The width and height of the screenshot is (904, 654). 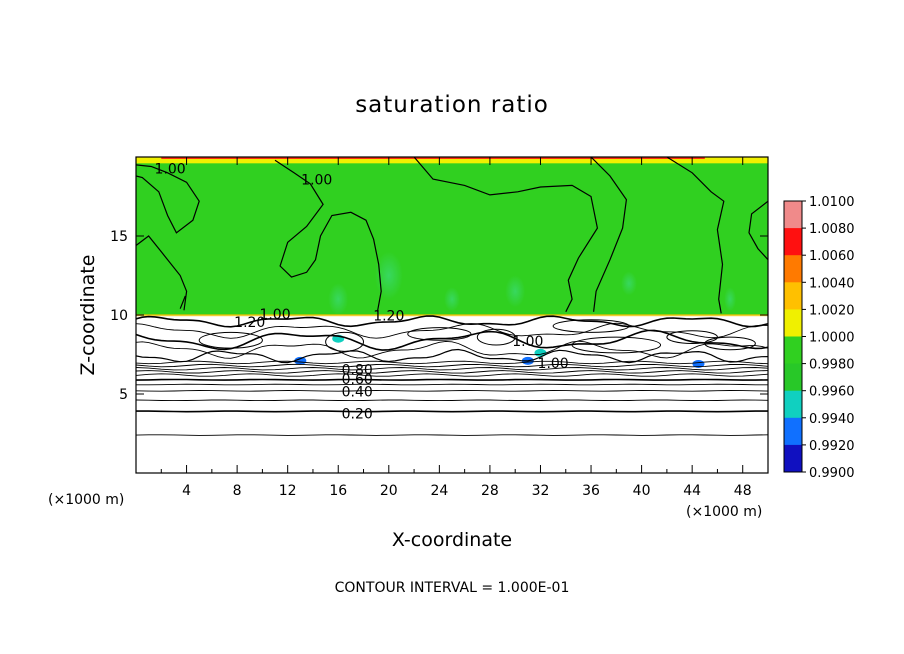 What do you see at coordinates (452, 588) in the screenshot?
I see `contour-interval-note: CONTOUR INTERVAL = 1.000E-01` at bounding box center [452, 588].